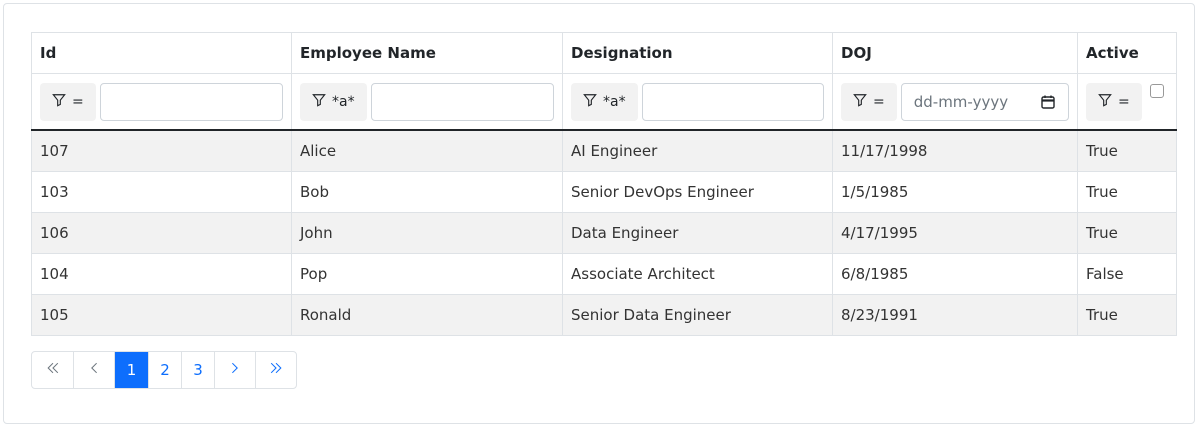 Image resolution: width=1200 pixels, height=430 pixels. I want to click on filter-operator-button-id: =, so click(68, 101).